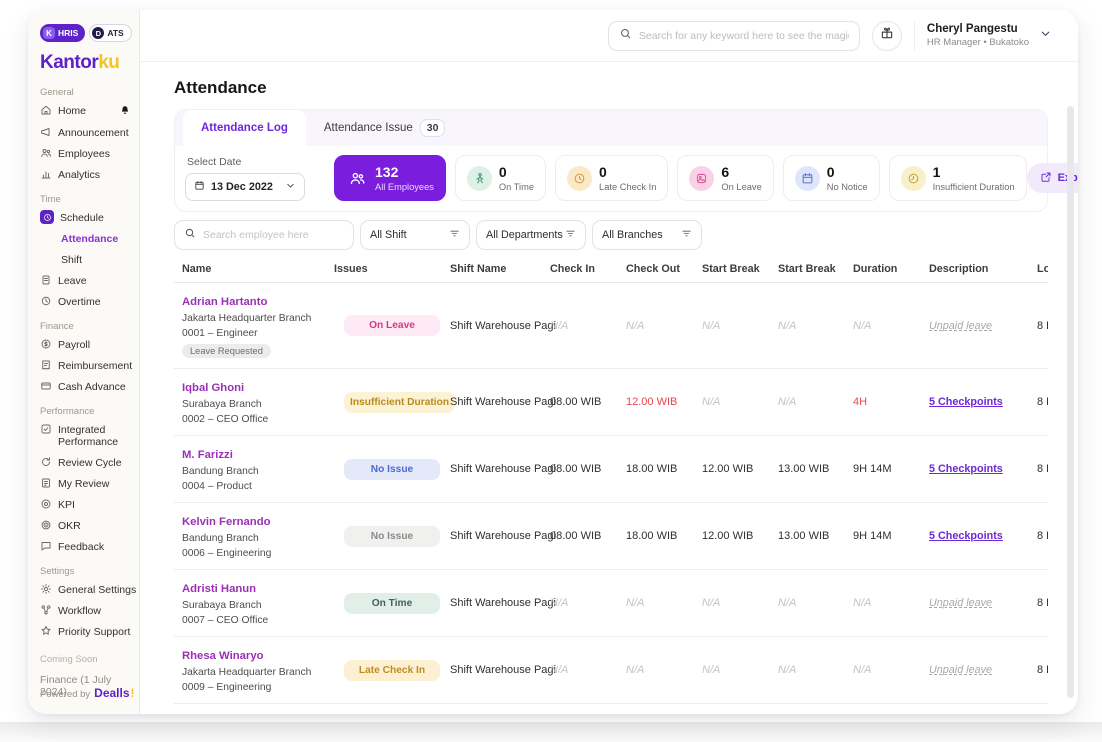 This screenshot has width=1102, height=742. What do you see at coordinates (989, 35) in the screenshot?
I see `user-menu: Cheryl Pangestu HR Manager • Bukatoko` at bounding box center [989, 35].